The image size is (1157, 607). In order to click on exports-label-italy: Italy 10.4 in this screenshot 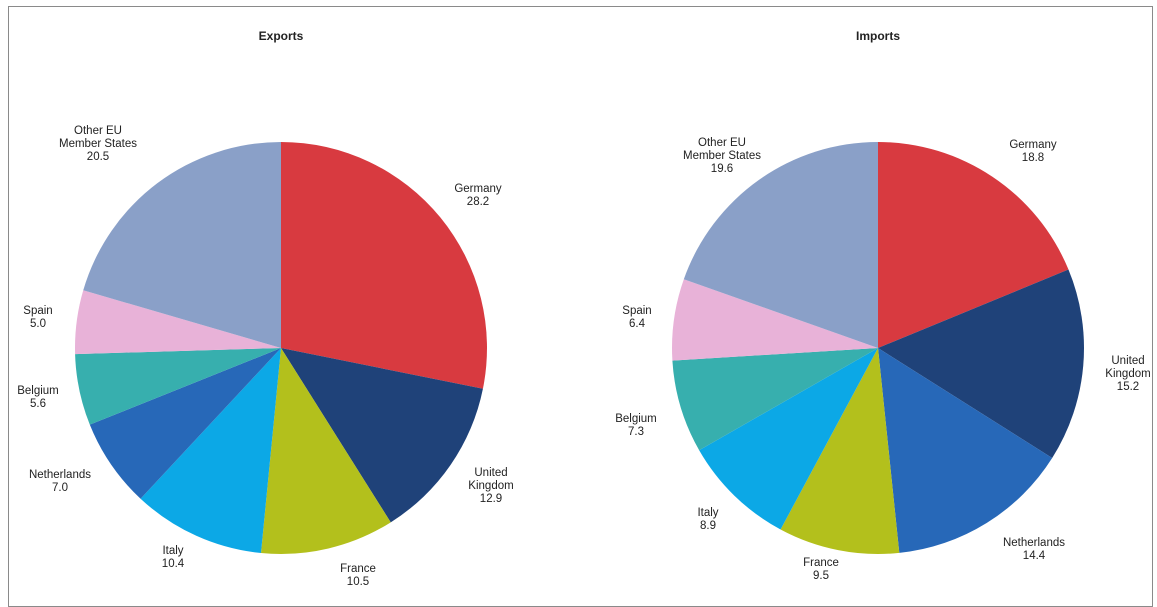, I will do `click(173, 557)`.